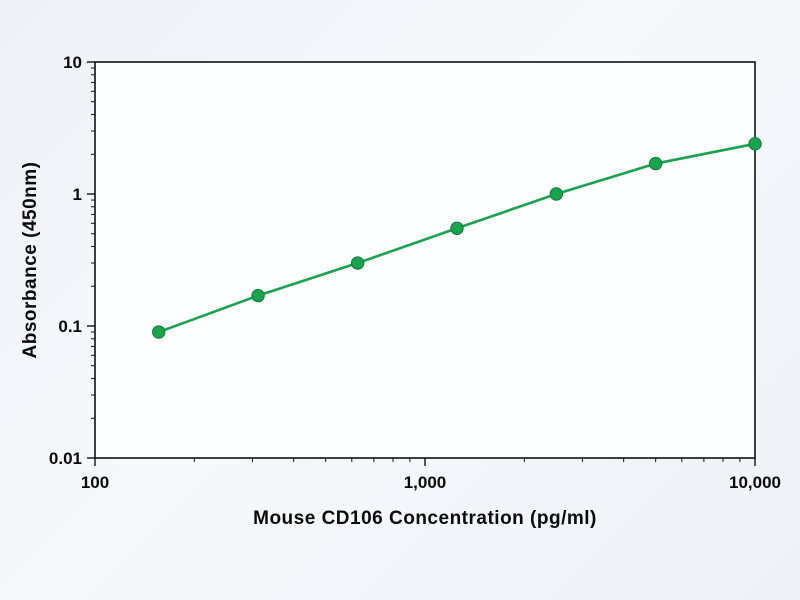 The width and height of the screenshot is (800, 600). What do you see at coordinates (755, 482) in the screenshot?
I see `x-tick-label: 10,000` at bounding box center [755, 482].